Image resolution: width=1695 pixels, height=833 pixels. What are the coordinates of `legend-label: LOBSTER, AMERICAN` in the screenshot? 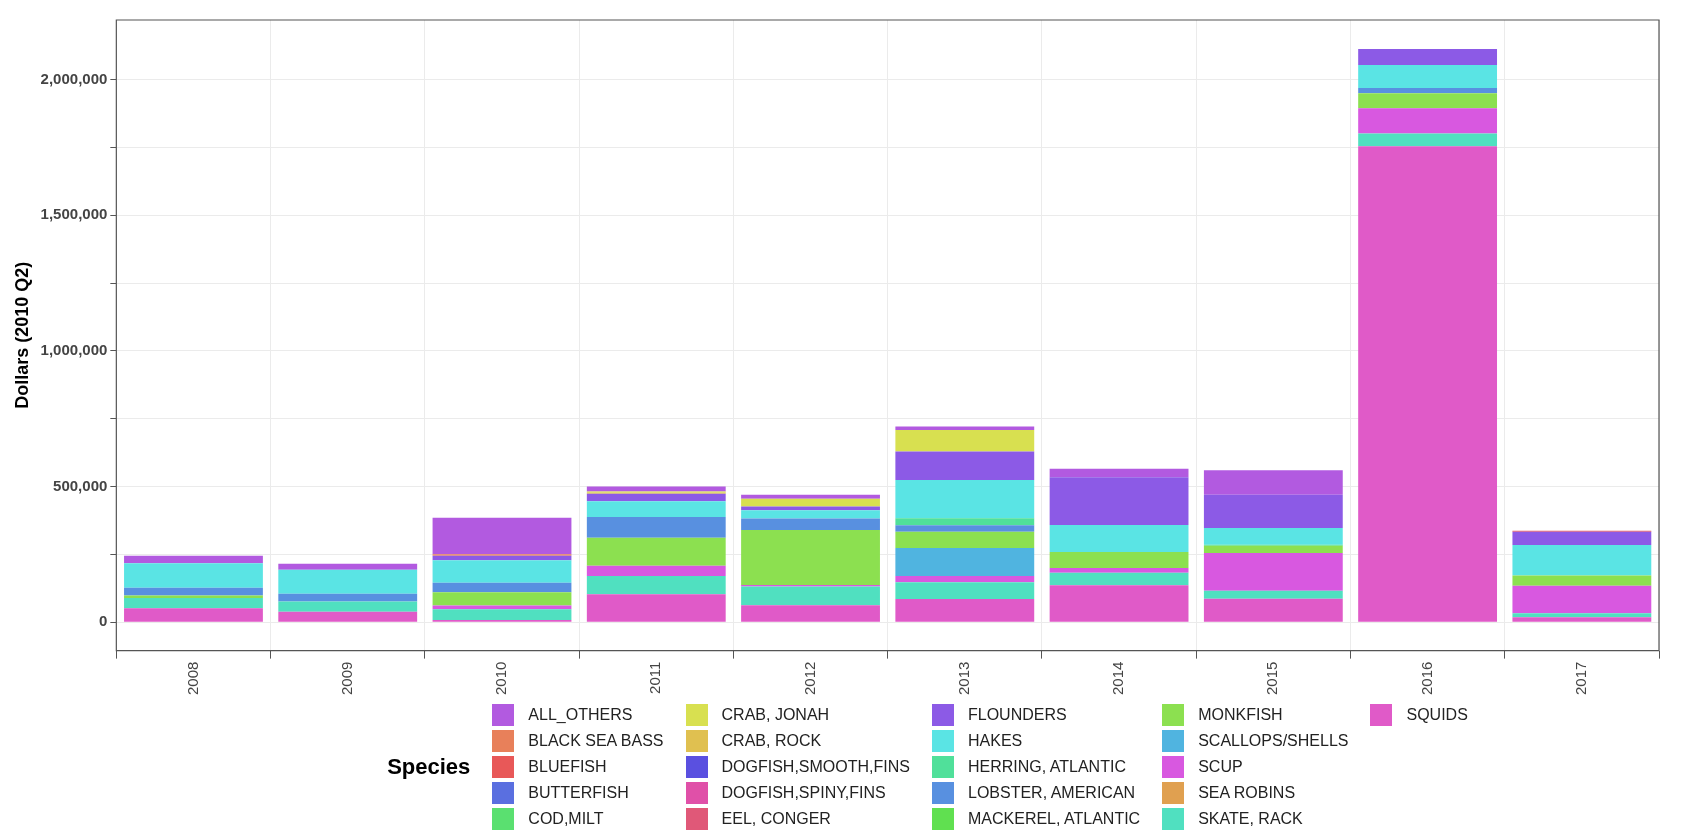 It's located at (1051, 793).